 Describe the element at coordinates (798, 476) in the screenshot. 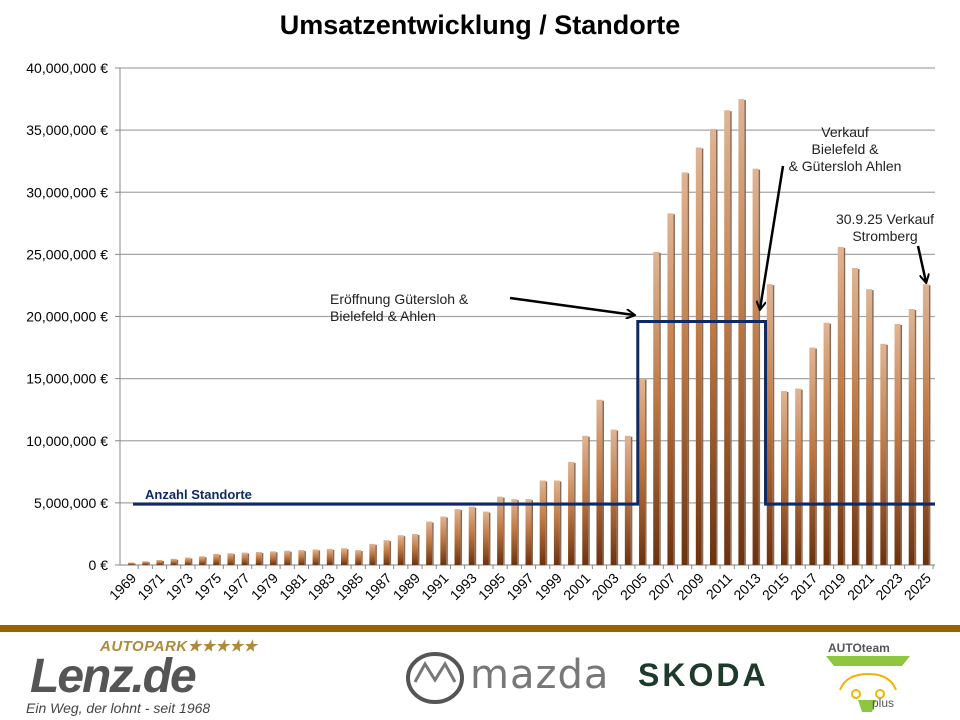

I see `bar-2016` at that location.